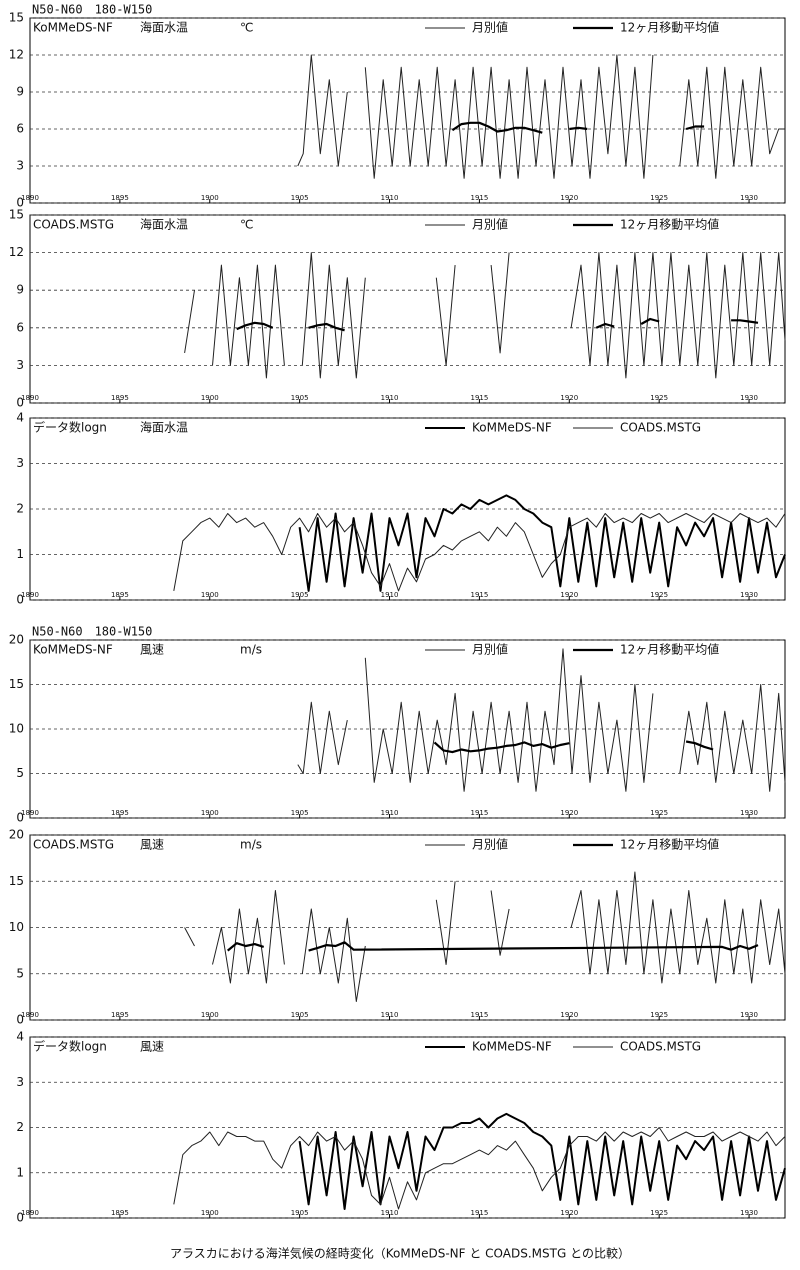  What do you see at coordinates (512, 1047) in the screenshot?
I see `legend-label: KoMMeDS-NF` at bounding box center [512, 1047].